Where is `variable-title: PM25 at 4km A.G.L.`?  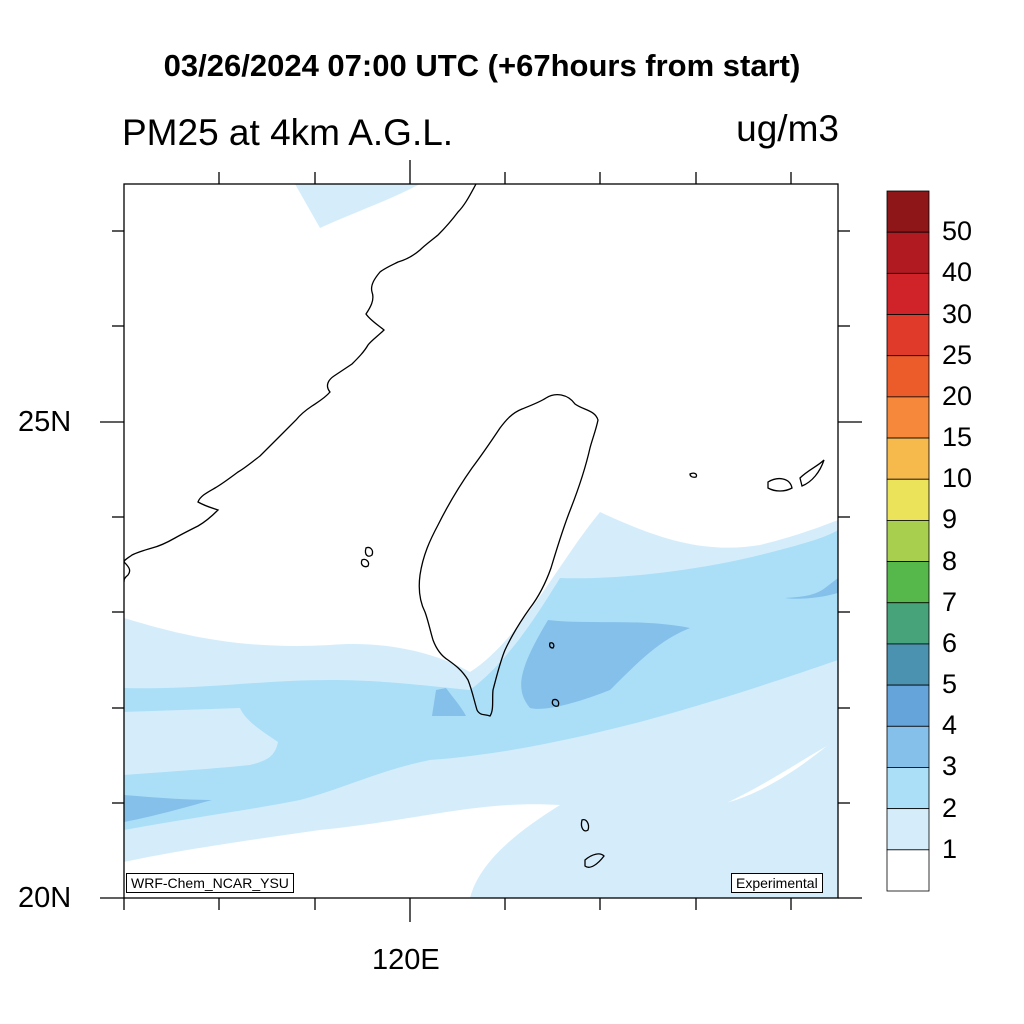
variable-title: PM25 at 4km A.G.L. is located at coordinates (288, 132).